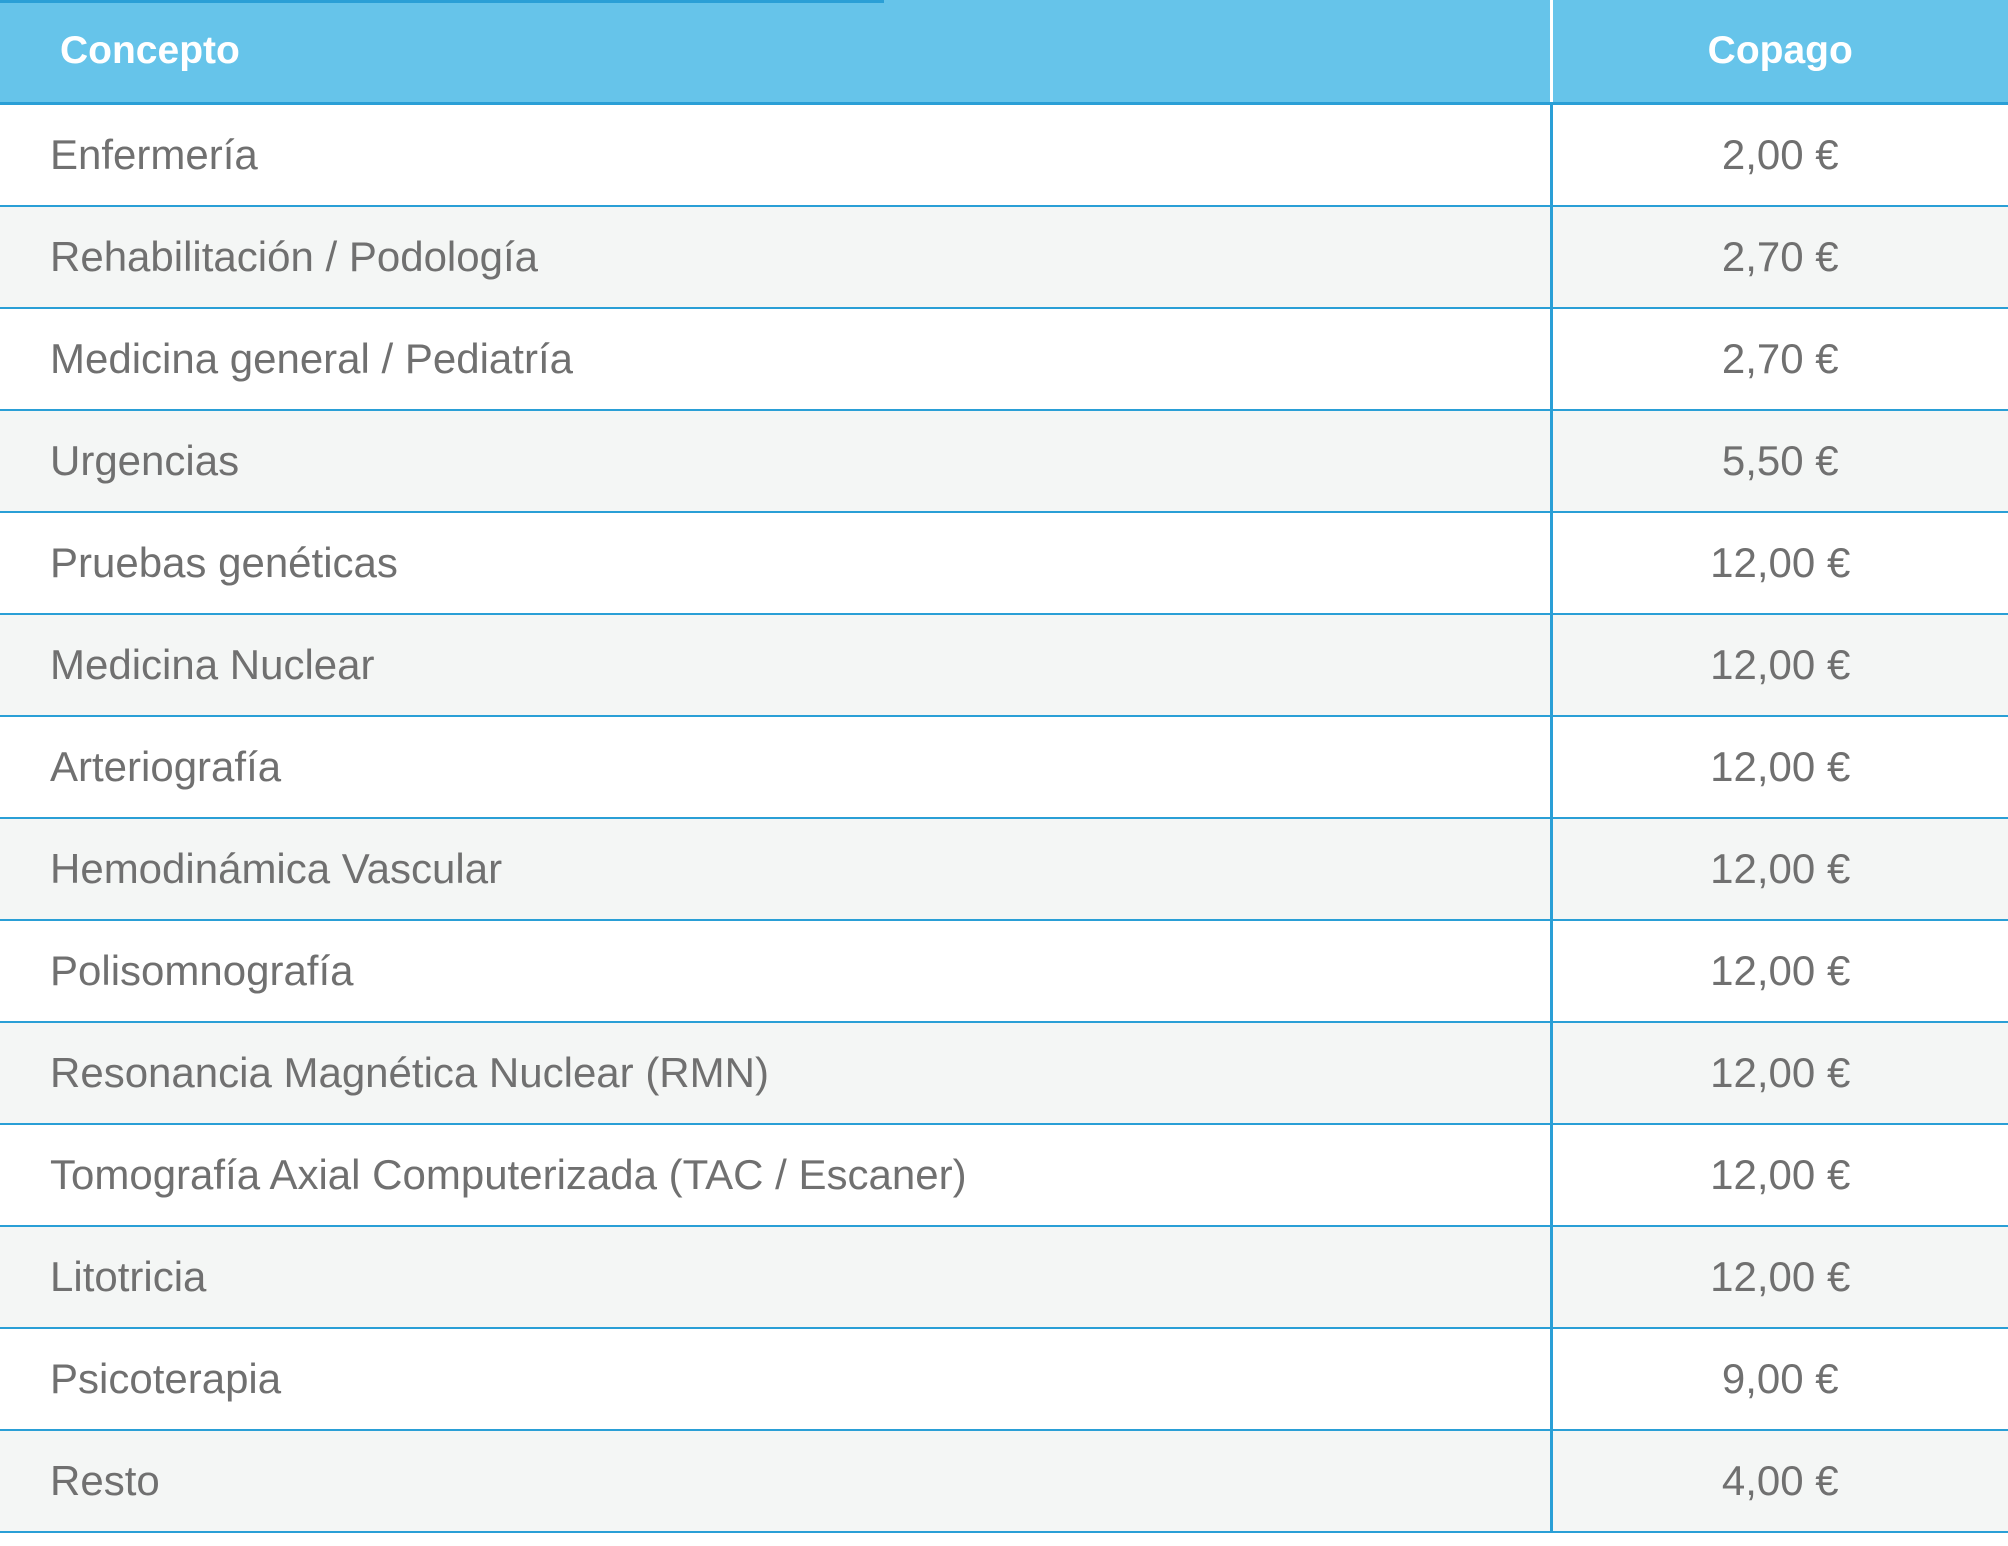  I want to click on concept-cell: Urgencias, so click(776, 461).